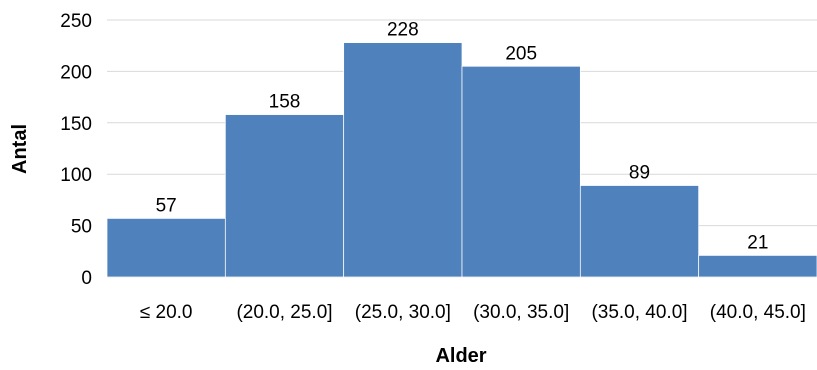 This screenshot has width=817, height=370. Describe the element at coordinates (639, 173) in the screenshot. I see `data-label: 89` at that location.